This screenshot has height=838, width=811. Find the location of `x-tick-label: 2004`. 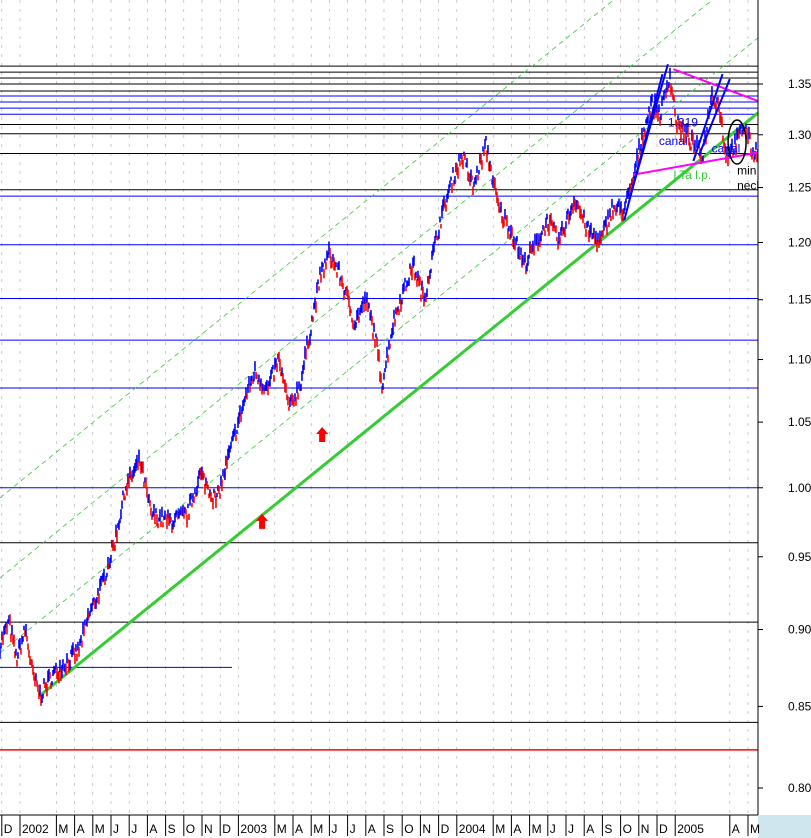

x-tick-label: 2004 is located at coordinates (472, 829).